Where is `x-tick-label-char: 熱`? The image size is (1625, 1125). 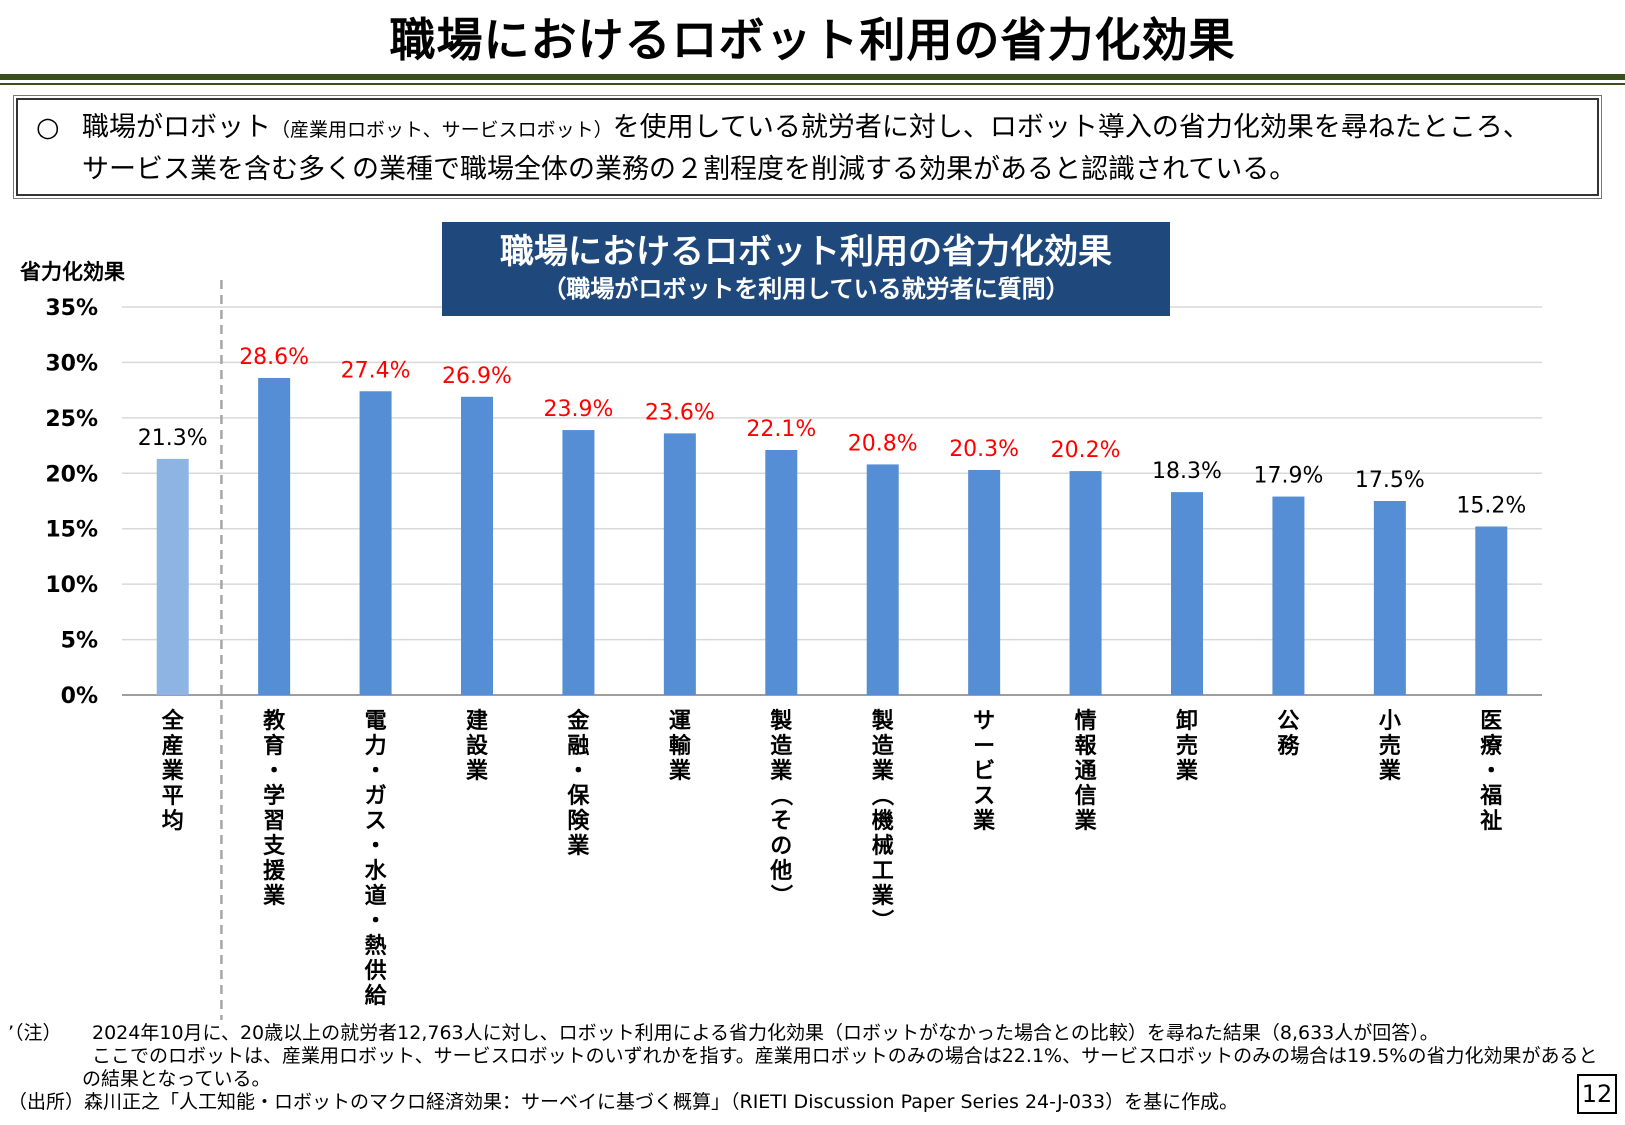
x-tick-label-char: 熱 is located at coordinates (376, 946).